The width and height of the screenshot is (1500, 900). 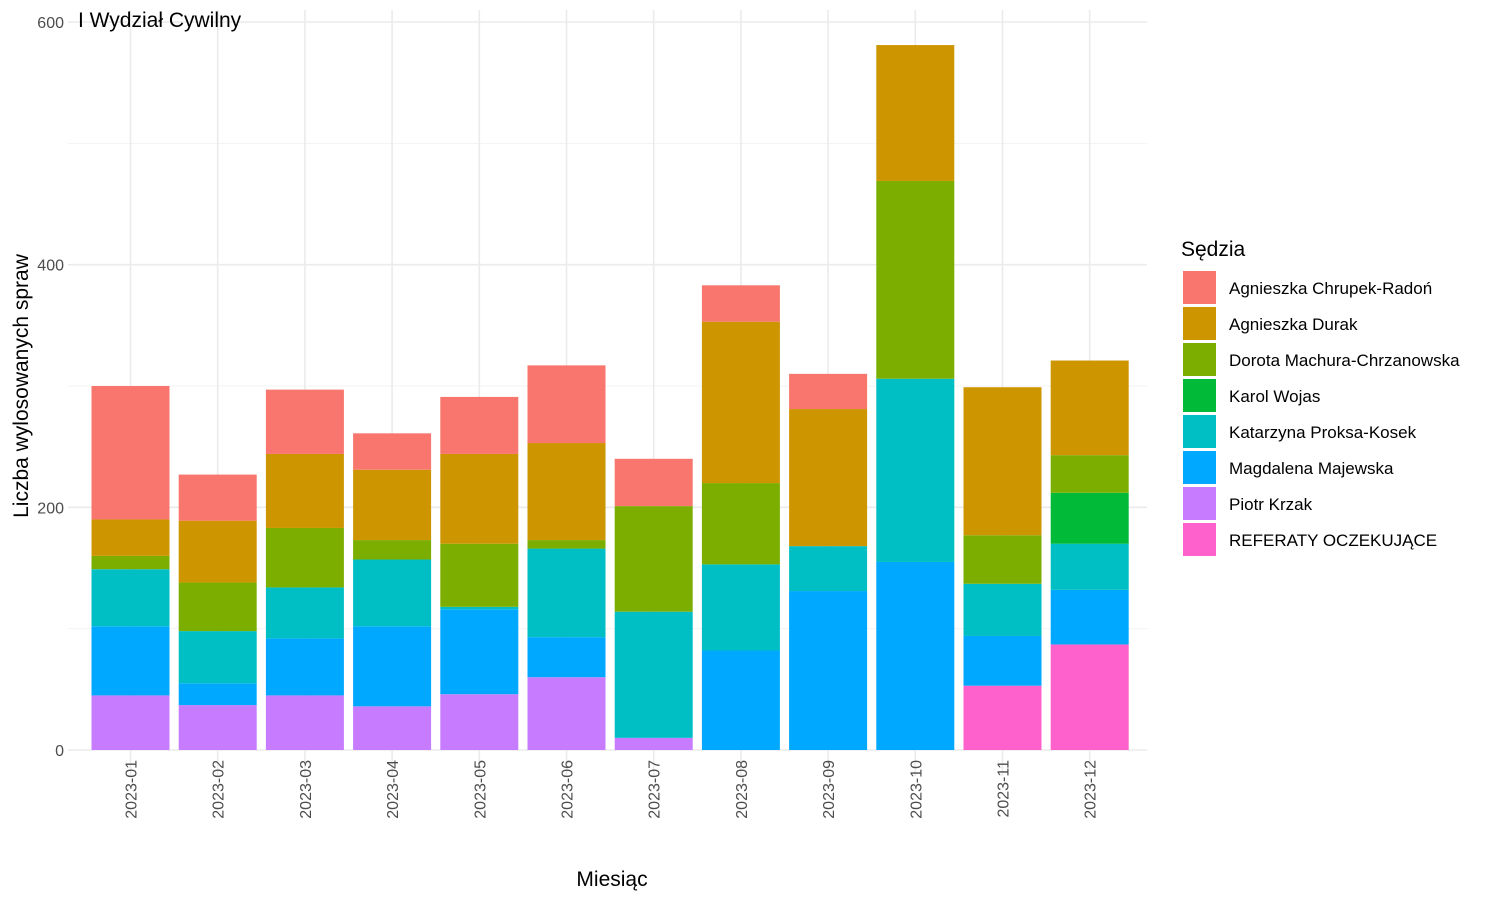 What do you see at coordinates (21, 385) in the screenshot?
I see `y-axis-title: Liczba wylosowanych spraw` at bounding box center [21, 385].